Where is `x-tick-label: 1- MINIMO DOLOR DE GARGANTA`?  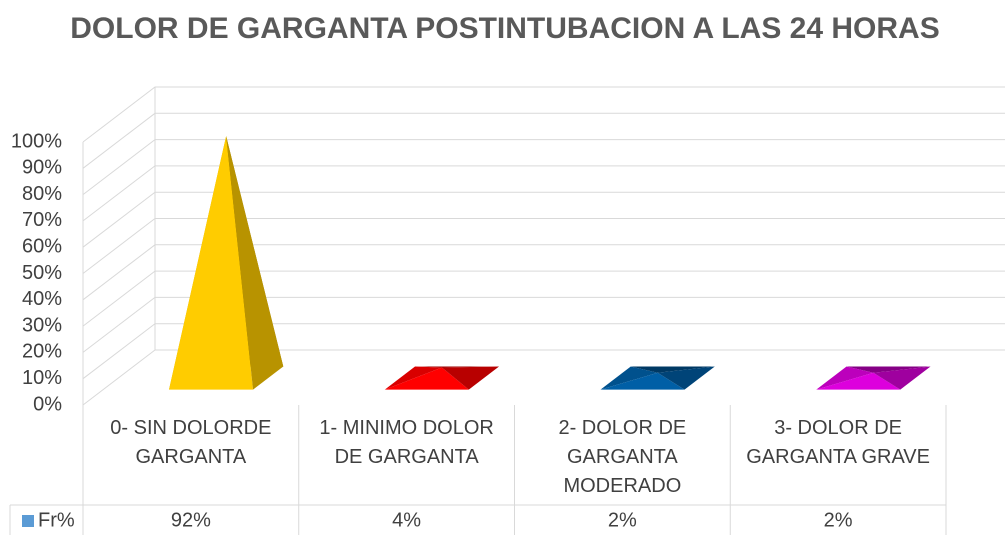 x-tick-label: 1- MINIMO DOLOR DE GARGANTA is located at coordinates (406, 442).